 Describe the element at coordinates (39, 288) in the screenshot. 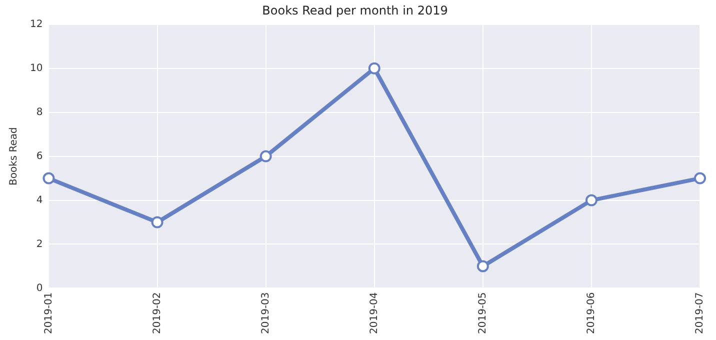

I see `y-tick-label: 0` at that location.